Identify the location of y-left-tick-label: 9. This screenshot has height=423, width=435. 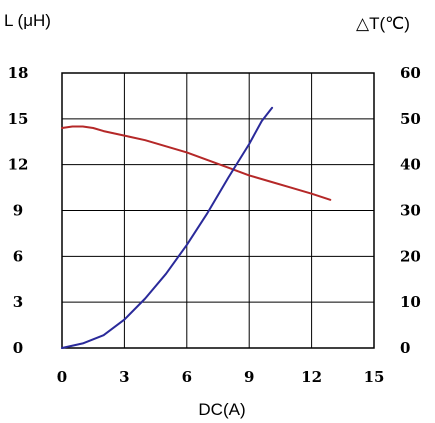
(18, 211).